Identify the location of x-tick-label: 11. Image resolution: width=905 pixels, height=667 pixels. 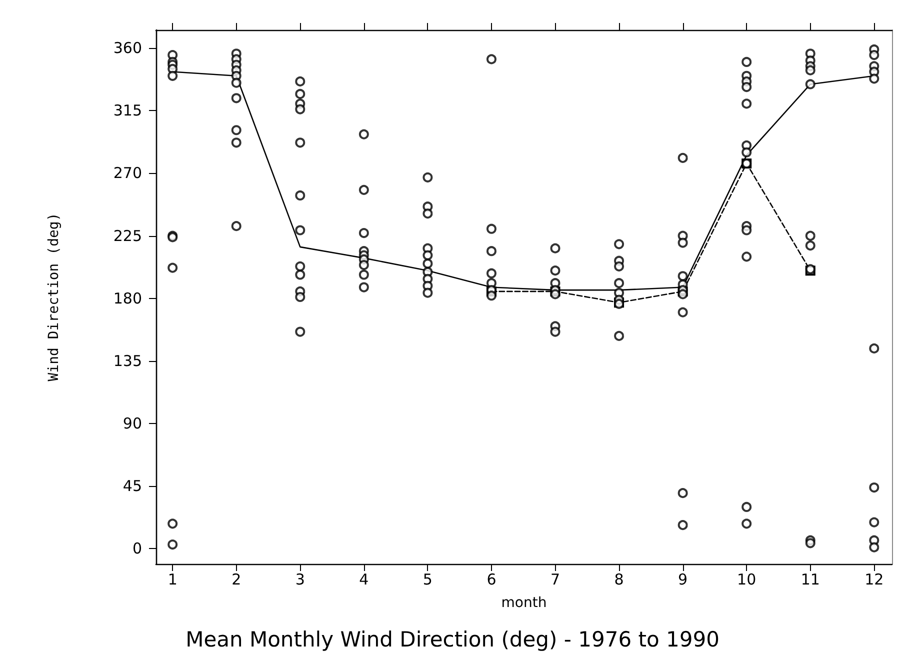
(810, 579).